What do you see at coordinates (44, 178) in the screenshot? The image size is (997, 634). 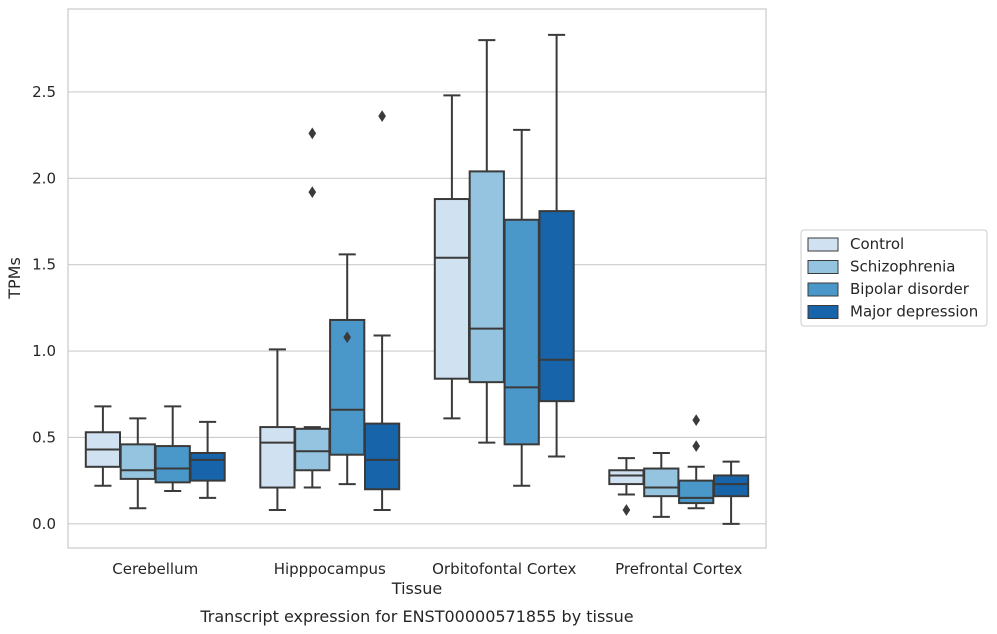 I see `y-tick-label: 2.0` at bounding box center [44, 178].